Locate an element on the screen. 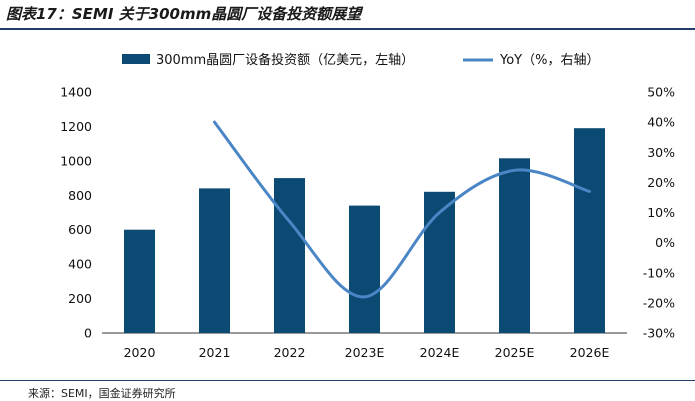 The image size is (695, 401). x-tick-label: 2023E is located at coordinates (365, 352).